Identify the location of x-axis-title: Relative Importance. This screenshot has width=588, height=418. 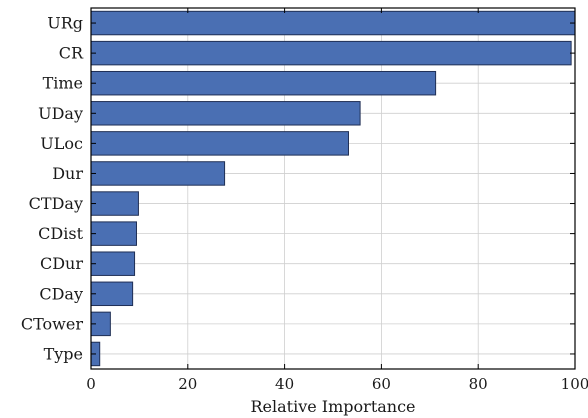
(332, 406).